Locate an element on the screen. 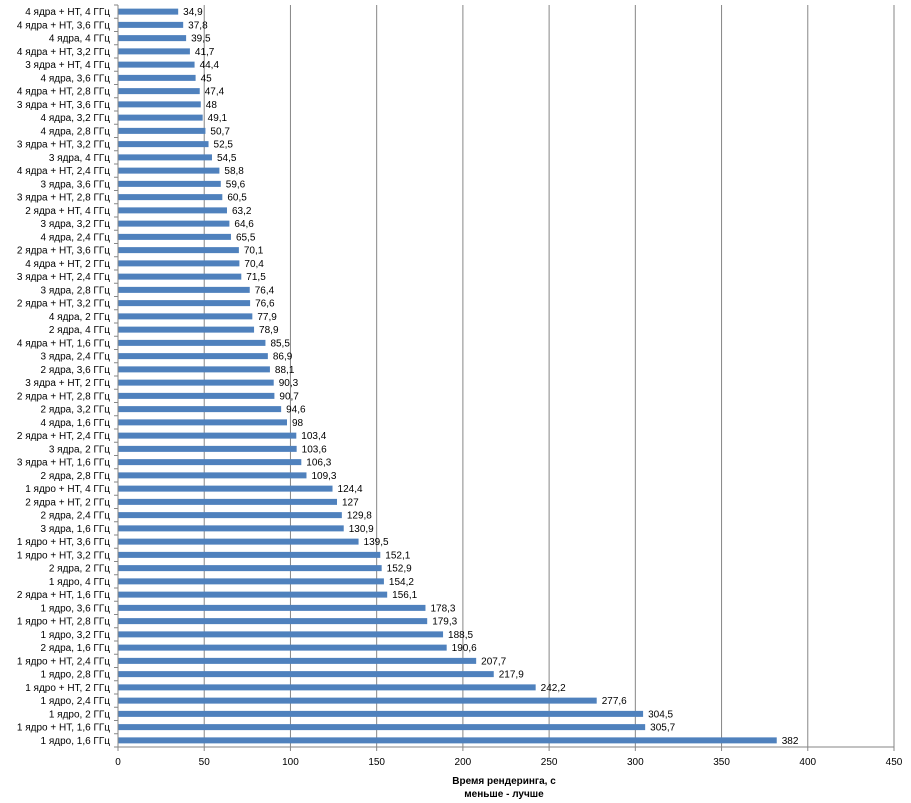  data-label: 179,3 is located at coordinates (444, 622).